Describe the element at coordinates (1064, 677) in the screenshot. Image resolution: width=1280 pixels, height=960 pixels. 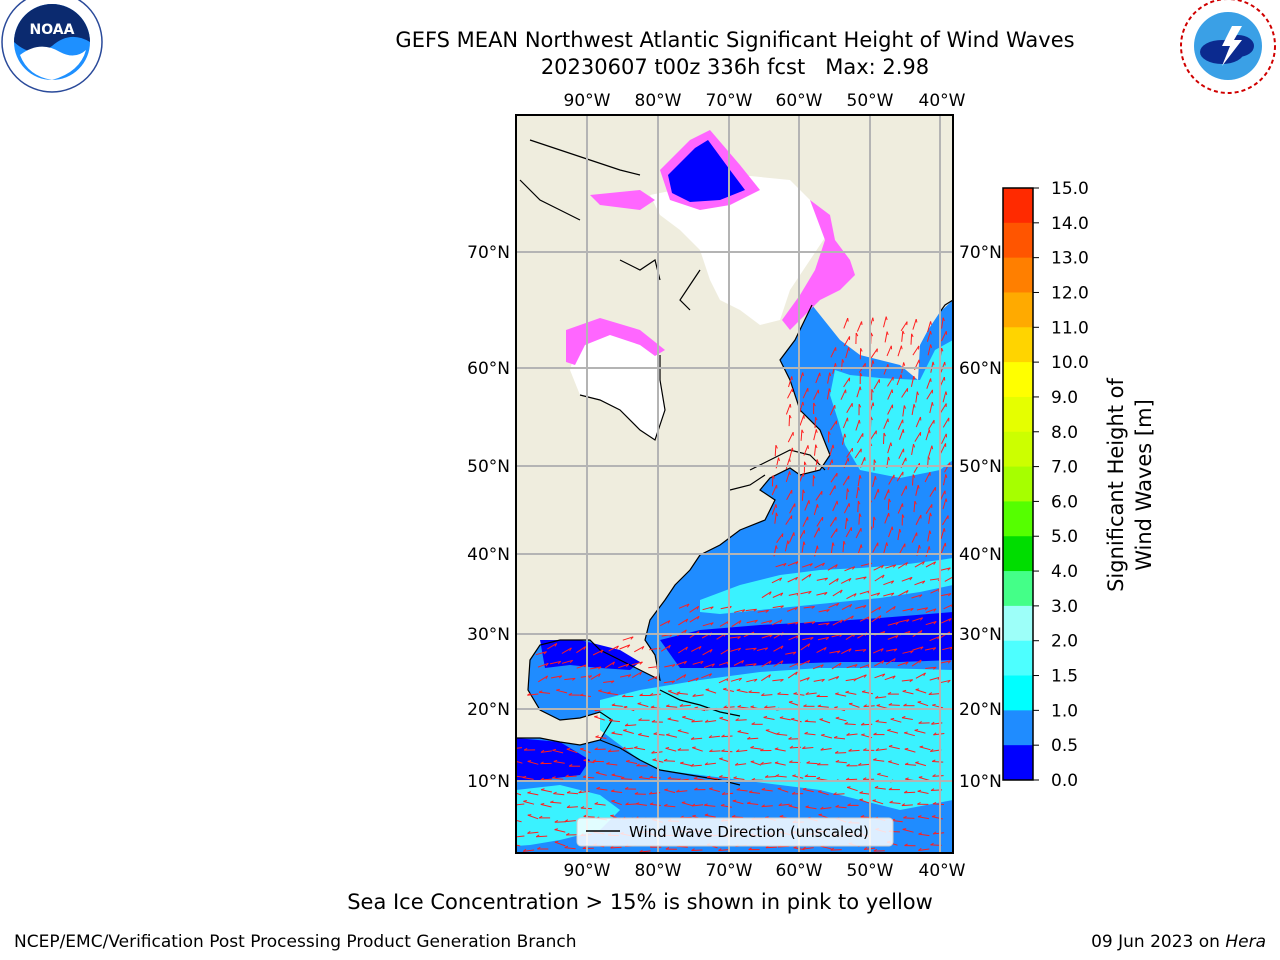
I see `colorbar-tick-label: 1.5` at that location.